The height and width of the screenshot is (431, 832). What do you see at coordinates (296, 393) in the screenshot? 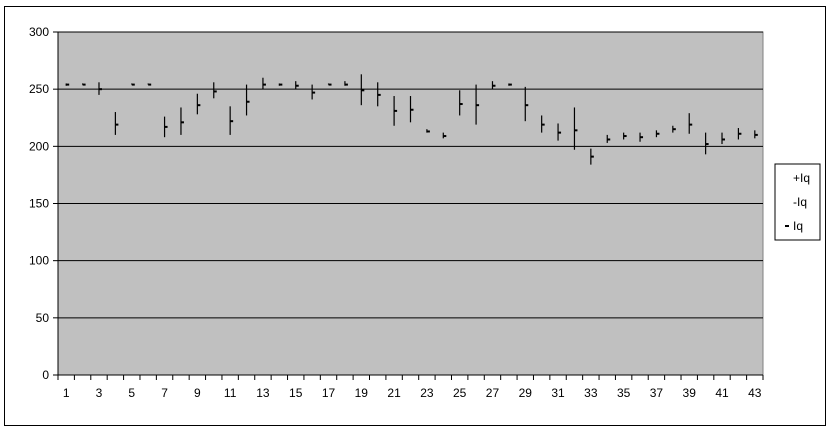
I see `x-tick-label: 15` at bounding box center [296, 393].